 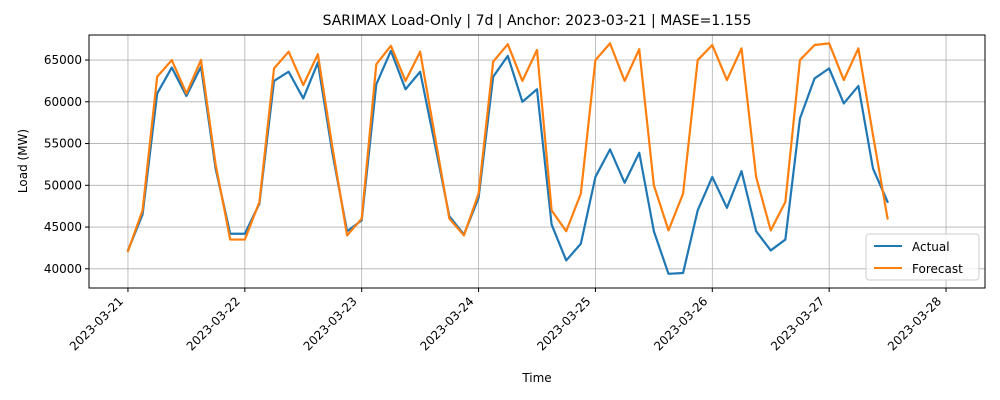 I want to click on legend-label-forecast: Forecast, so click(x=937, y=269).